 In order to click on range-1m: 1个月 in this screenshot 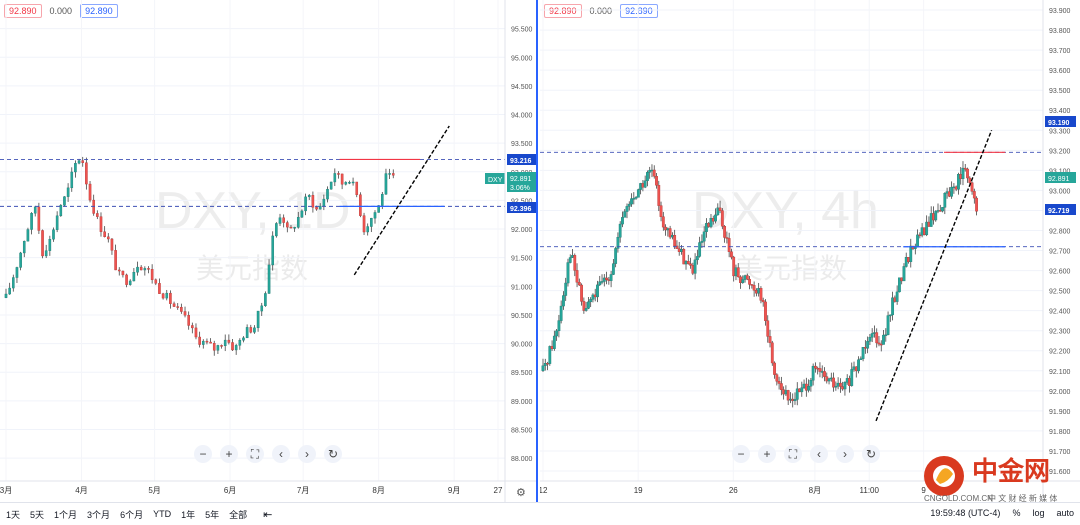, I will do `click(66, 514)`.